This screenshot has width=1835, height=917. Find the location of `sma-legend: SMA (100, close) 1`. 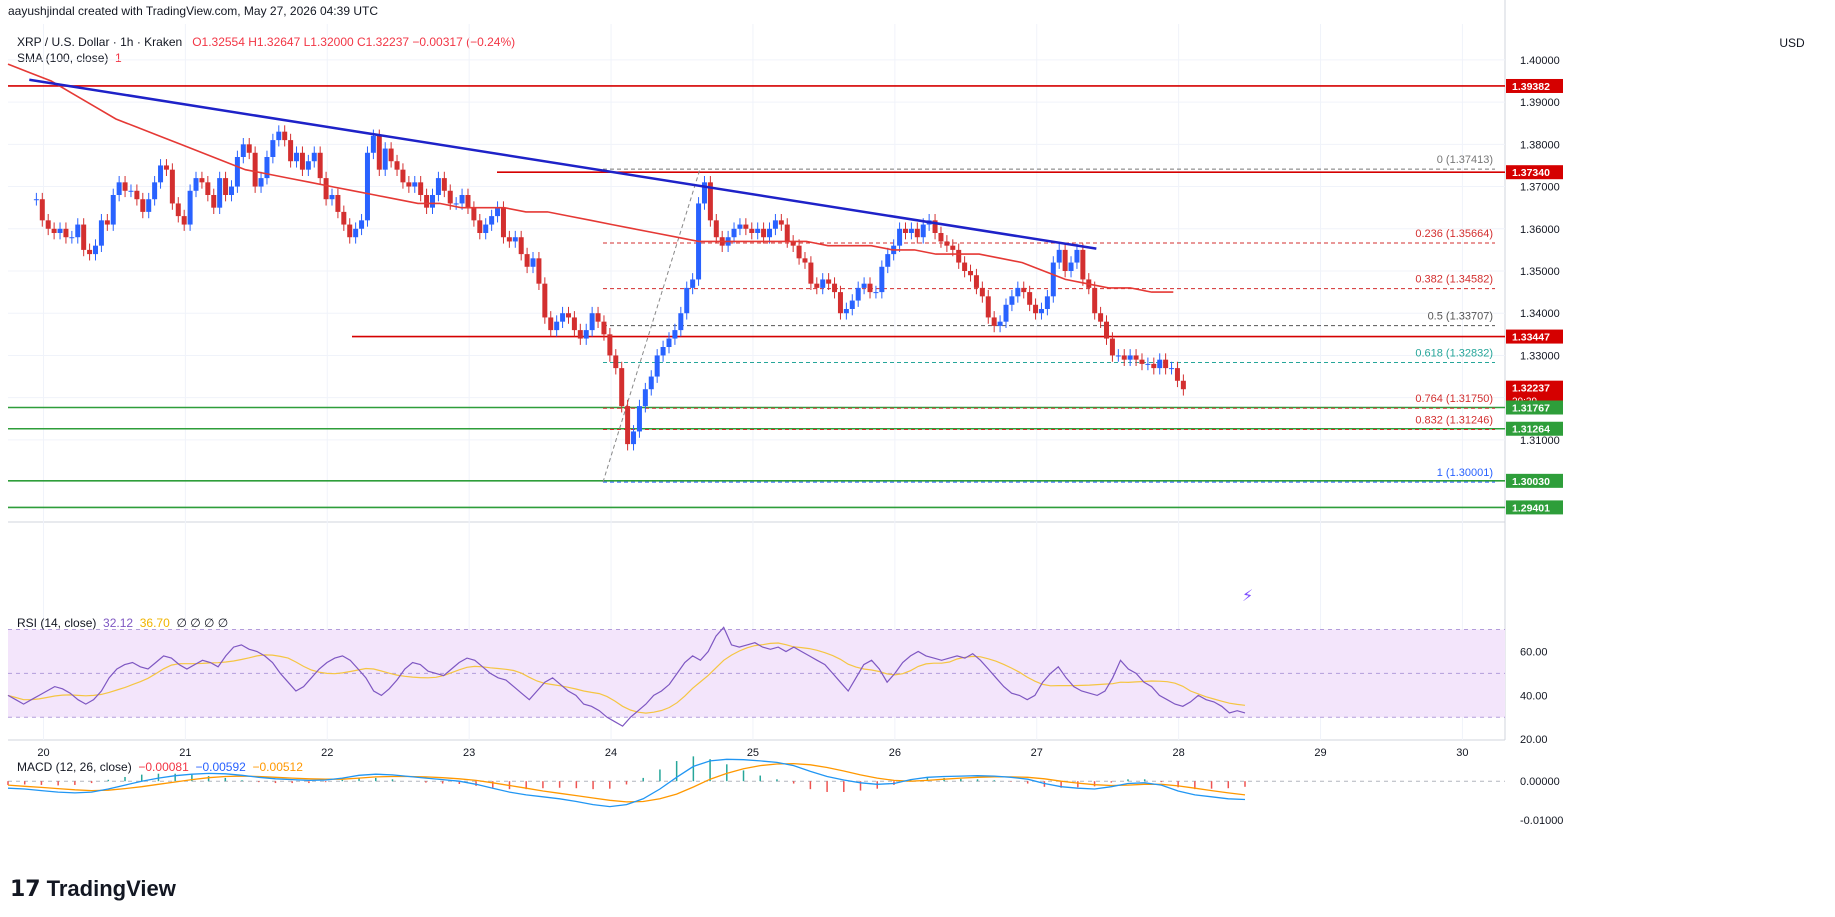

sma-legend: SMA (100, close) 1 is located at coordinates (69, 58).